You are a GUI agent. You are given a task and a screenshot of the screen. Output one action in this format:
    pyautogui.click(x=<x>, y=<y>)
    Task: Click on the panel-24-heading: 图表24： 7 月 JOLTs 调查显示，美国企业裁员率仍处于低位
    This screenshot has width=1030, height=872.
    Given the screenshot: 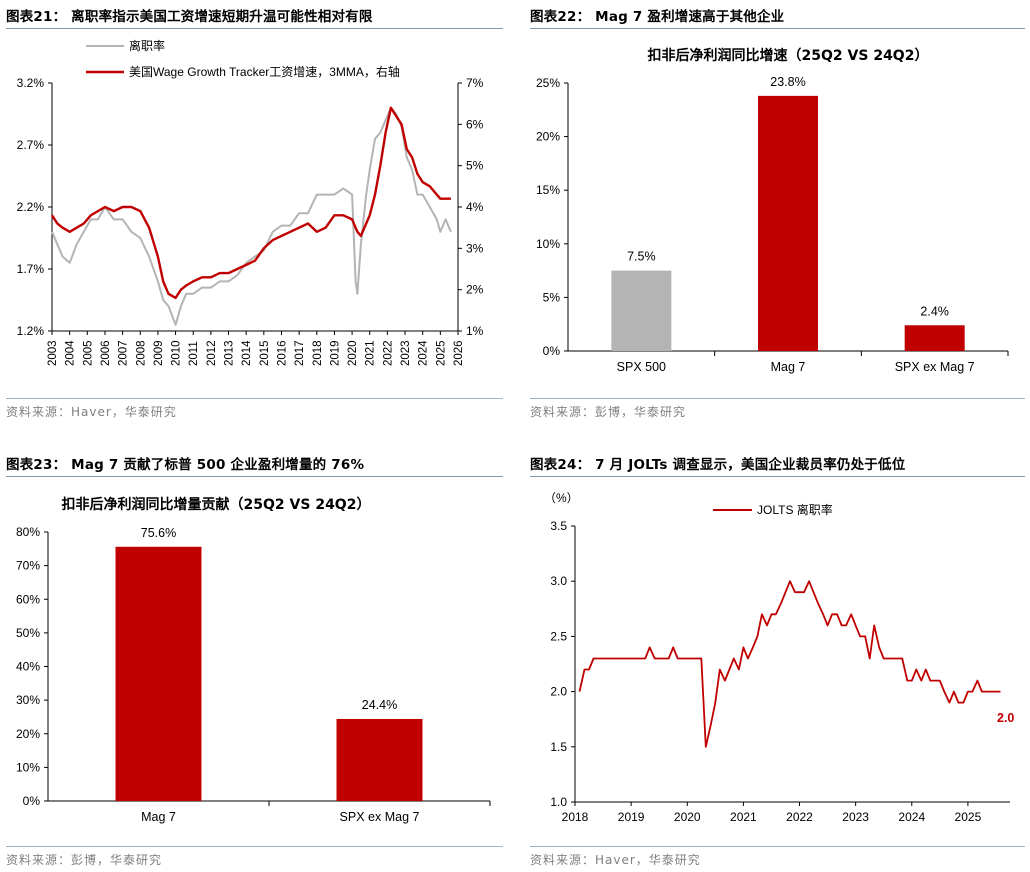 What is the action you would take?
    pyautogui.click(x=718, y=465)
    